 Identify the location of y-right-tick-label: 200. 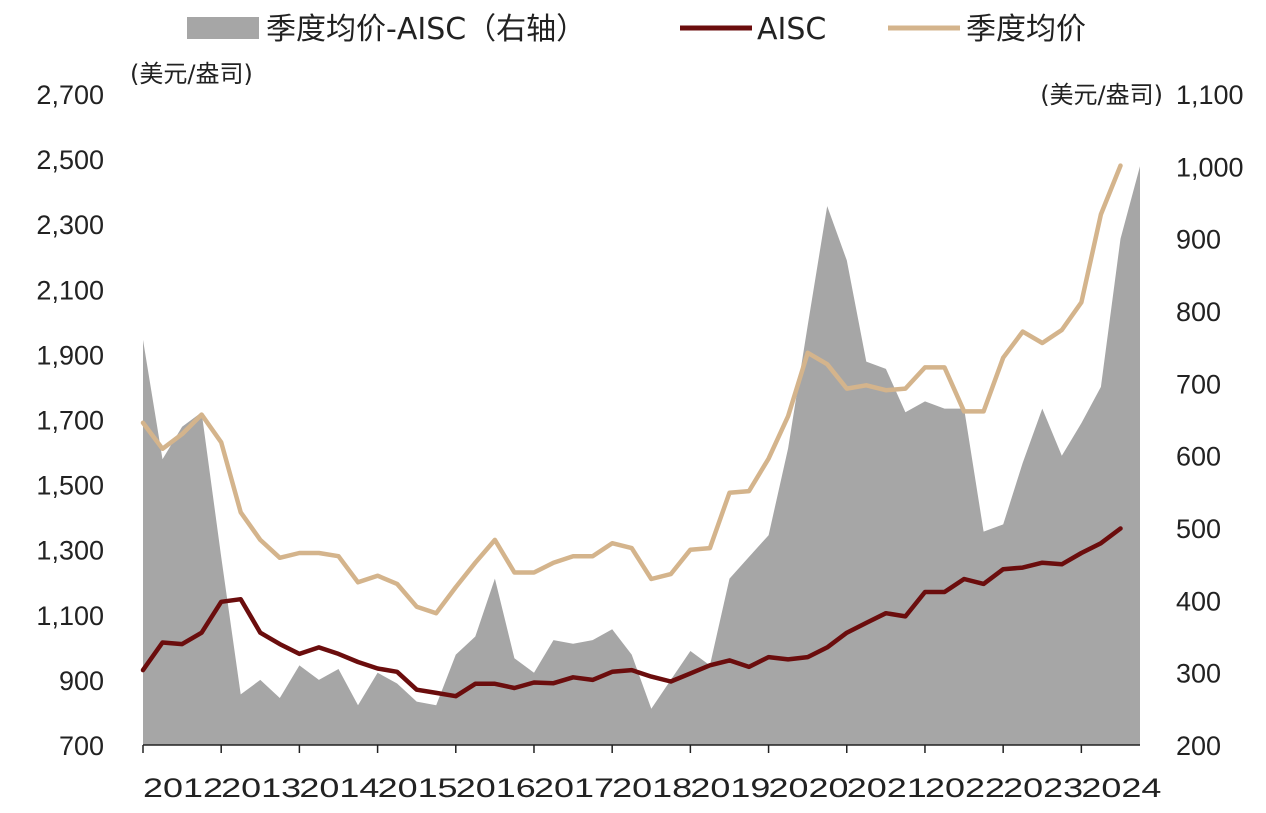
(1198, 746).